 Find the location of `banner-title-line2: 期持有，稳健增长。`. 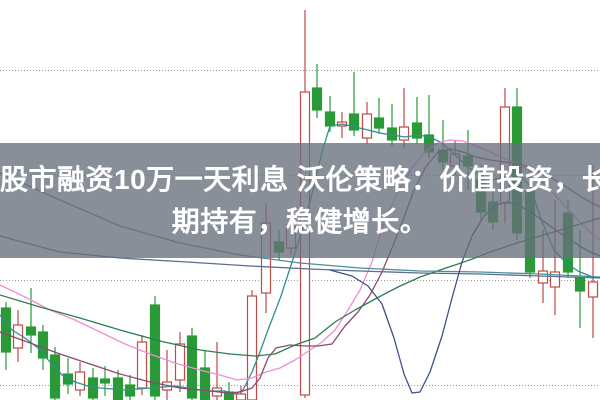

banner-title-line2: 期持有，稳健增长。 is located at coordinates (300, 221).